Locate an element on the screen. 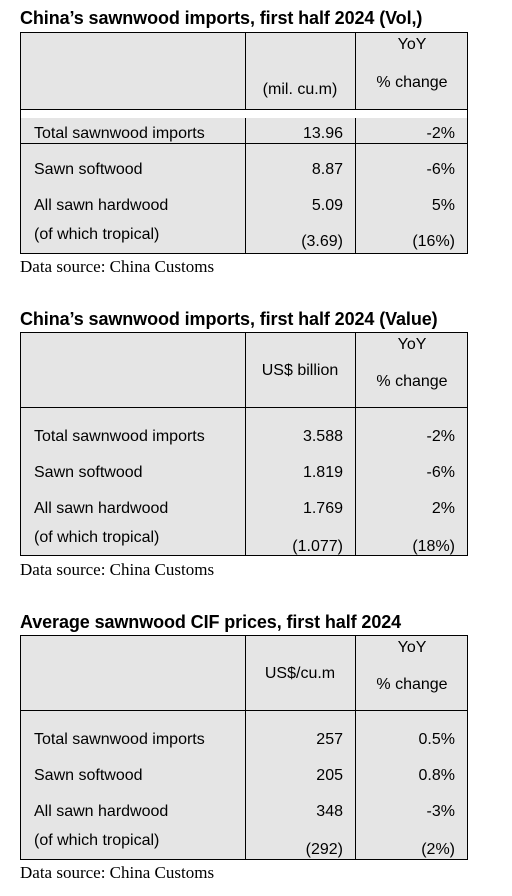 This screenshot has width=512, height=896. price-data-source: Data source: China Customs is located at coordinates (117, 872).